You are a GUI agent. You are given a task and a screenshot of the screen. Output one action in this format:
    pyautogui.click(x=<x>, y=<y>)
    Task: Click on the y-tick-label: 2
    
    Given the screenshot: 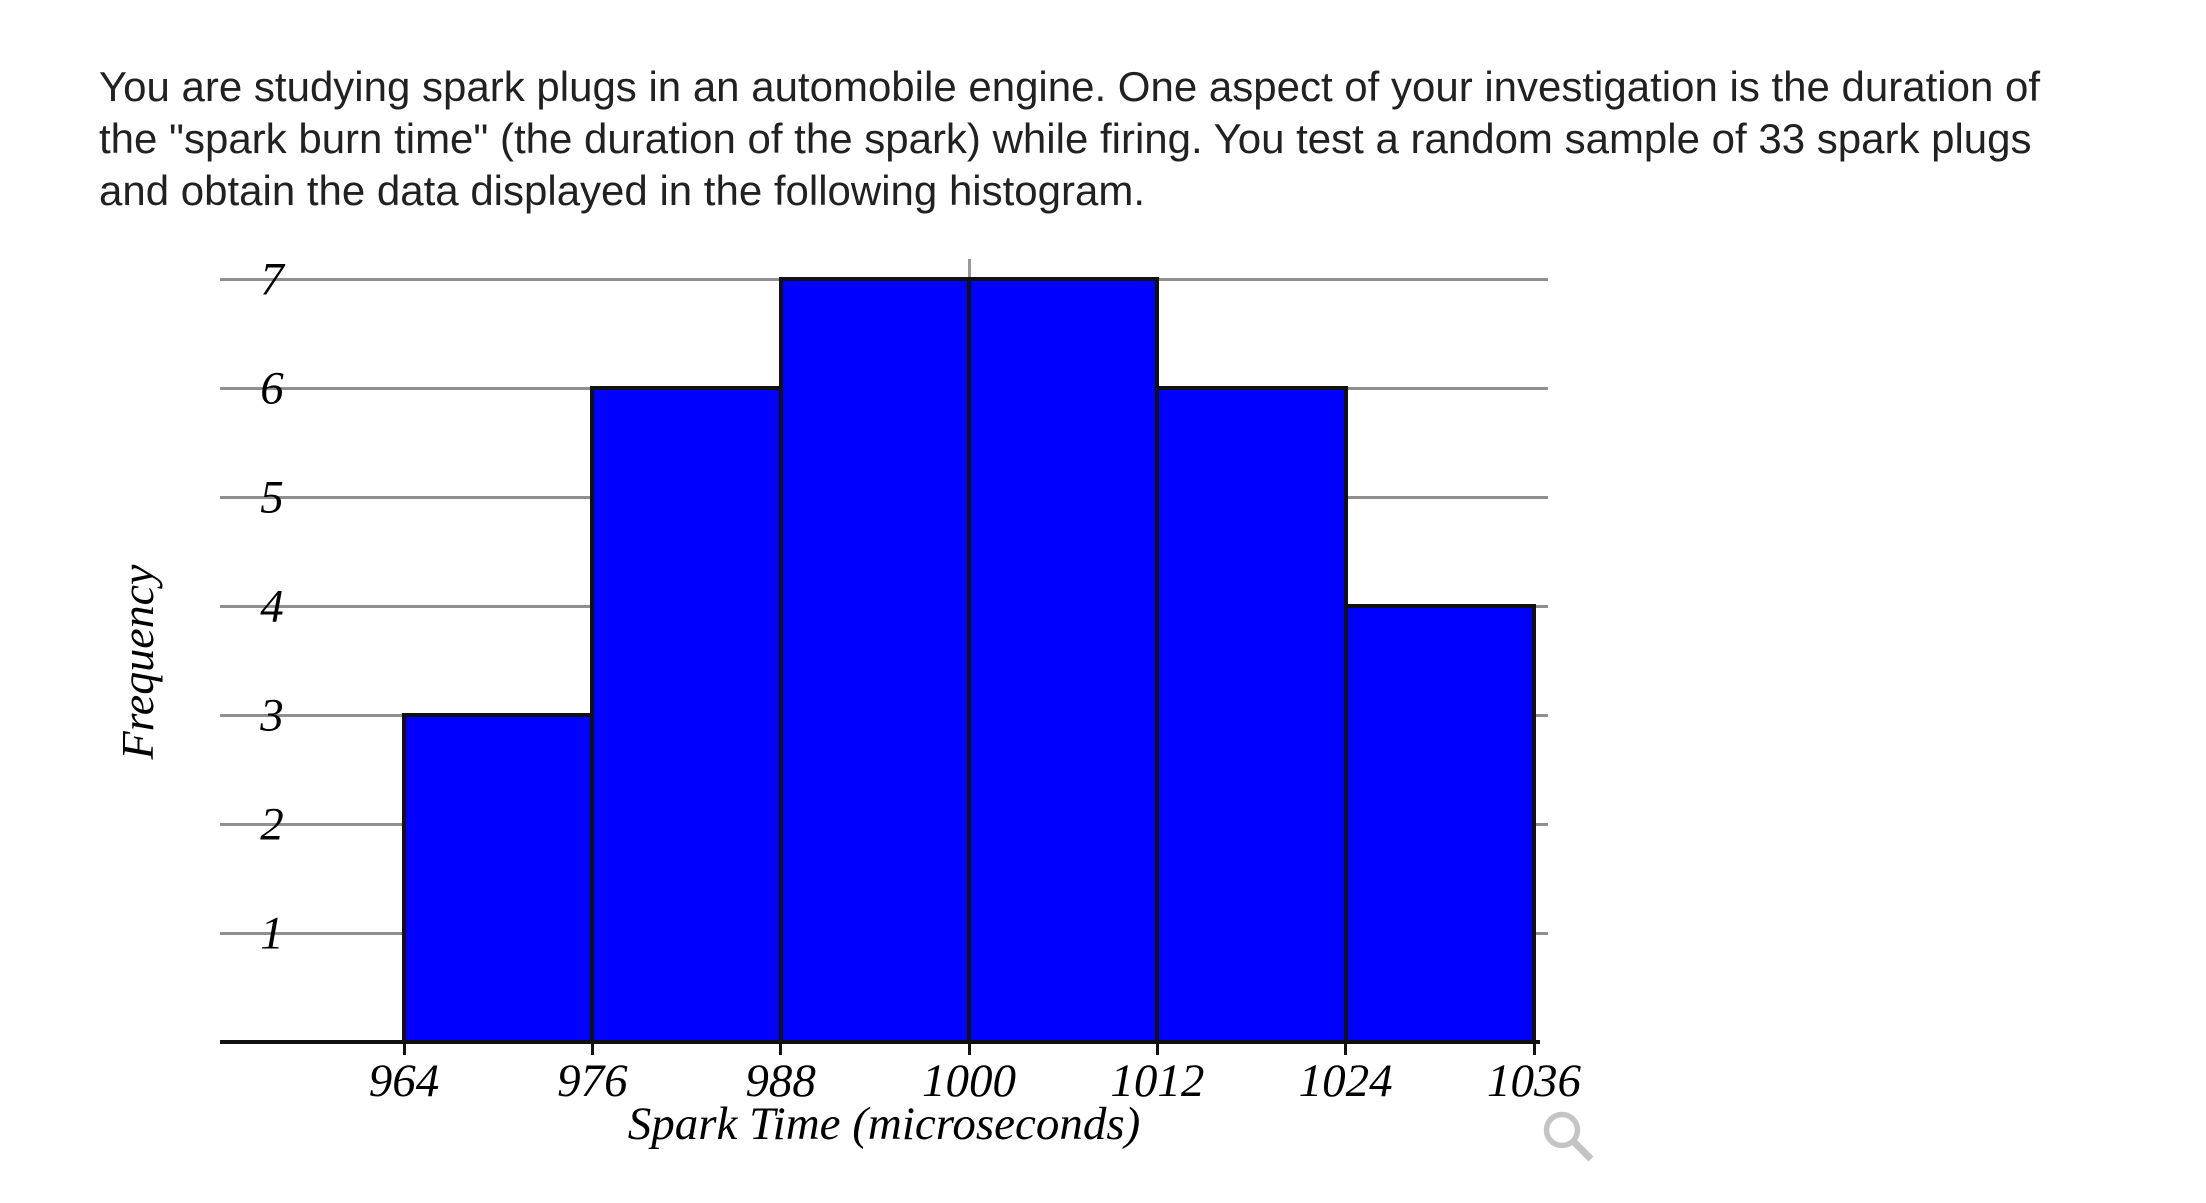 What is the action you would take?
    pyautogui.click(x=272, y=824)
    